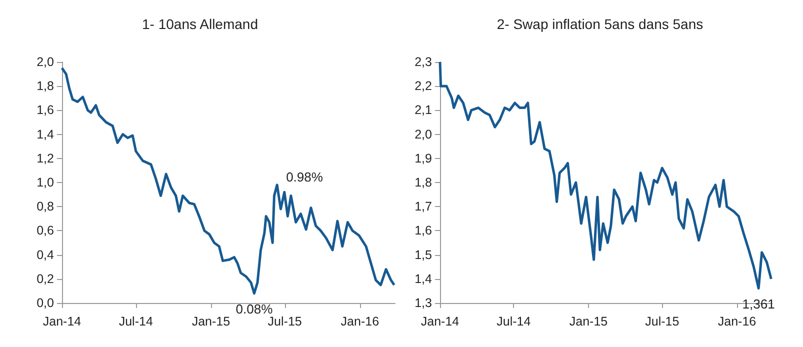 The height and width of the screenshot is (347, 803). What do you see at coordinates (423, 255) in the screenshot?
I see `y-tick-label: 1,5` at bounding box center [423, 255].